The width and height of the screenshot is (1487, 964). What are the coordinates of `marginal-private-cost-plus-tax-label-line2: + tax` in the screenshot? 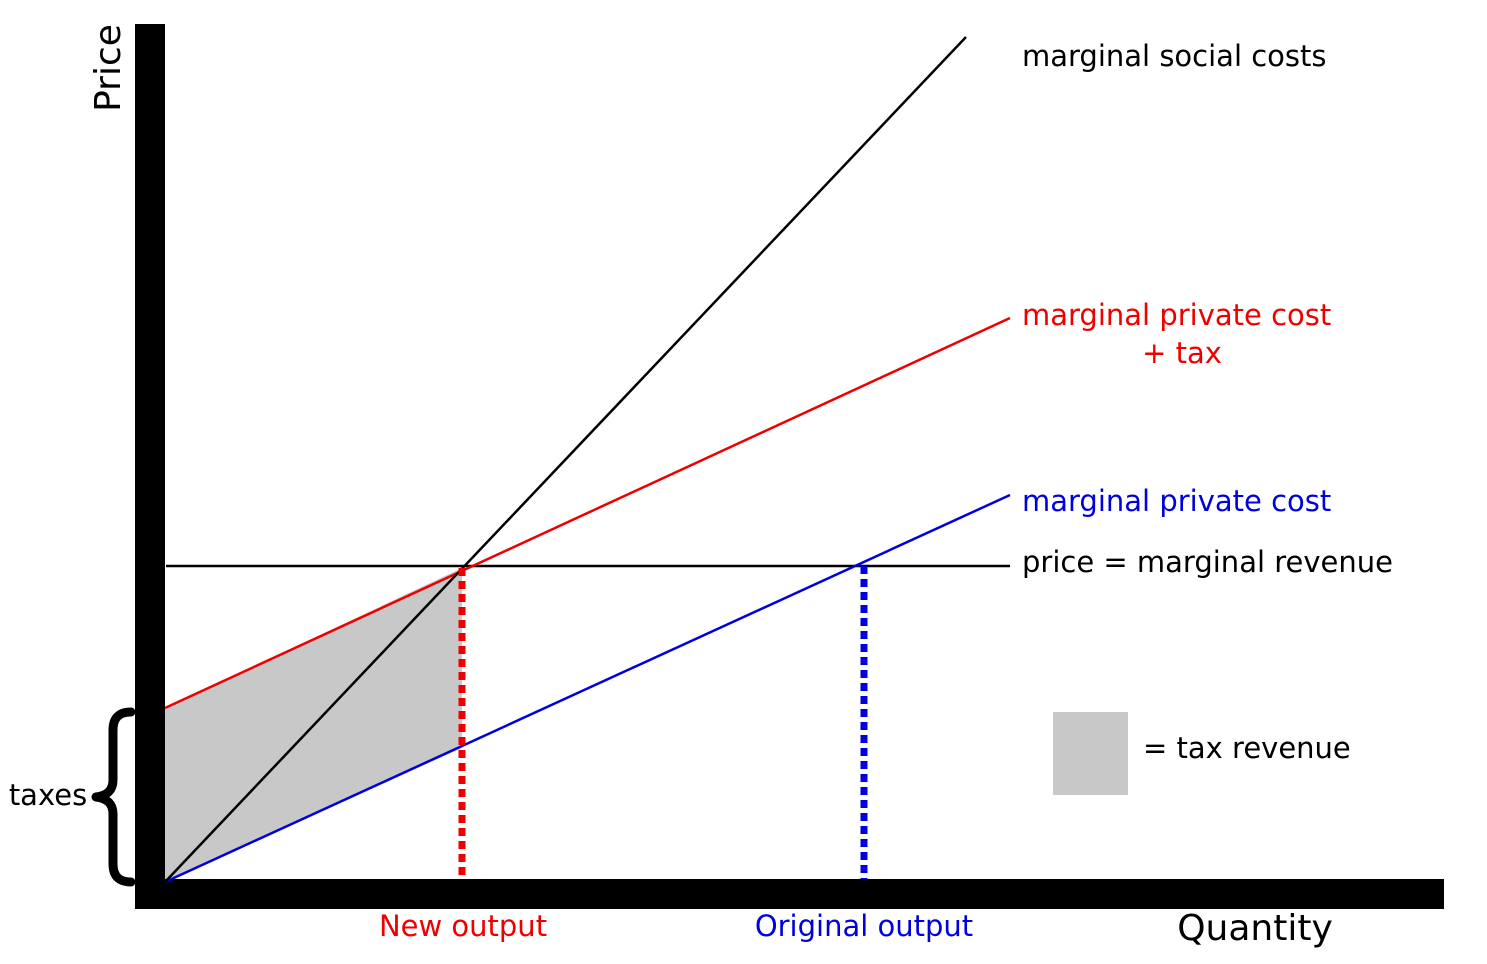 It's located at (1182, 353).